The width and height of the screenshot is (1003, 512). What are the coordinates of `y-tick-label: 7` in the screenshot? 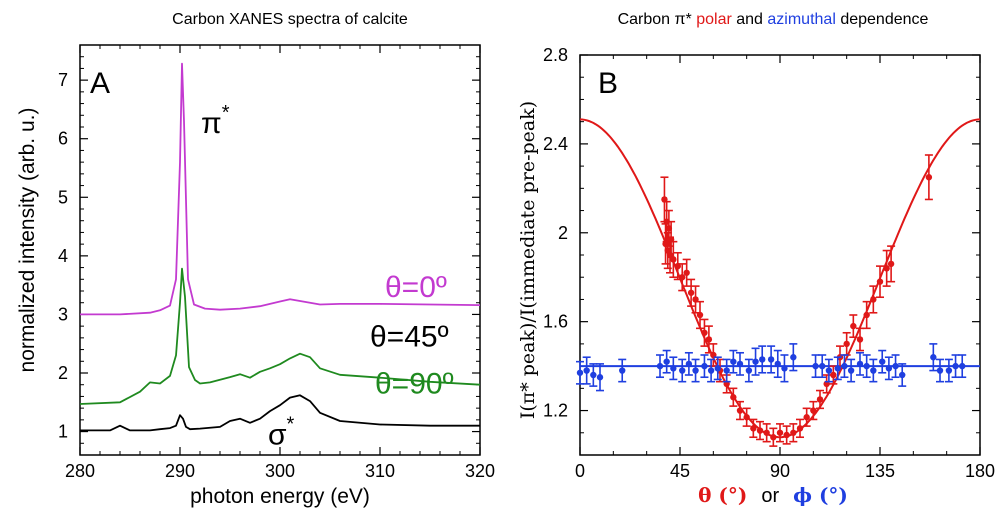 It's located at (63, 80).